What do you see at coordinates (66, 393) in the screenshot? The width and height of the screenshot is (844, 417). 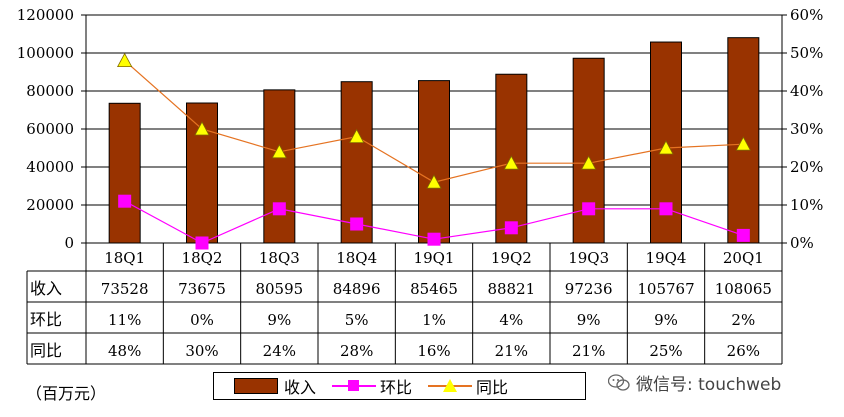 I see `unit-label: （百万元）` at bounding box center [66, 393].